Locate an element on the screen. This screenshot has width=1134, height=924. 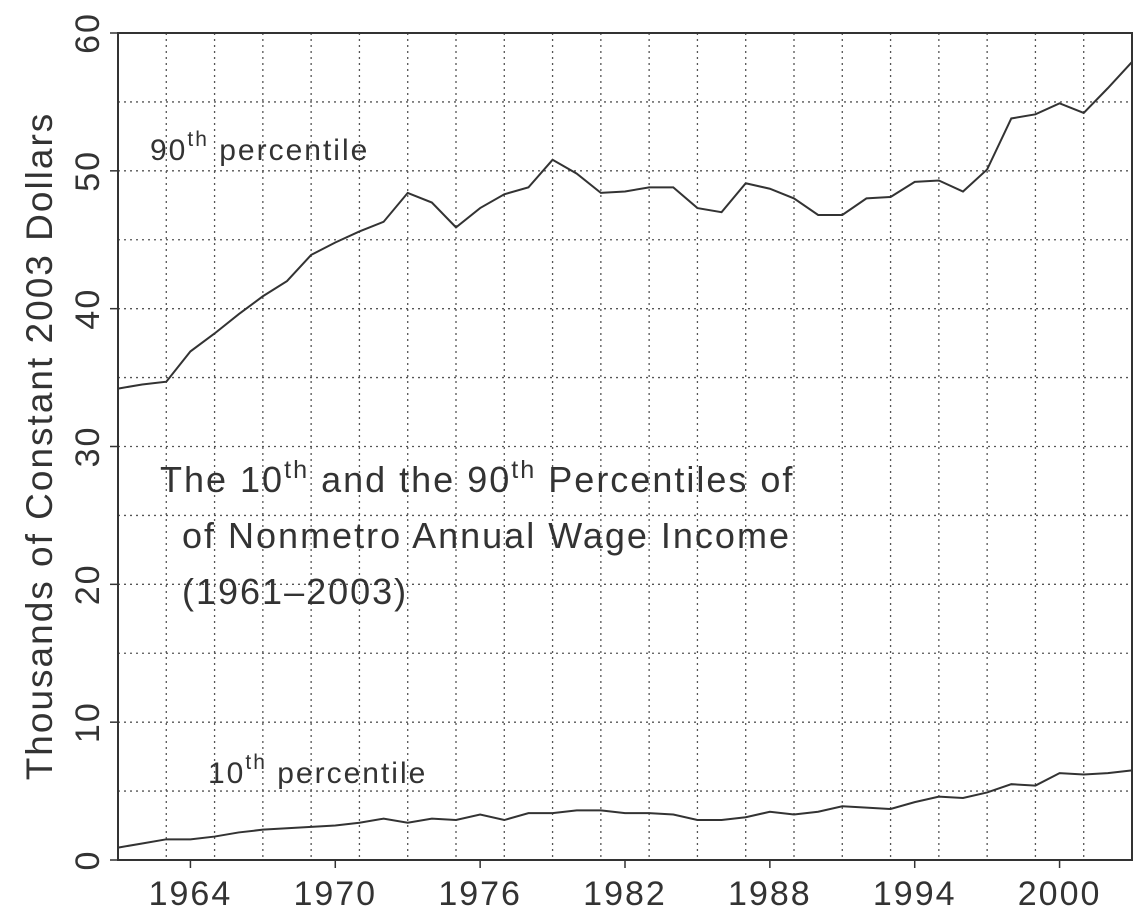
chart-title-part: of Nonmetro Annual Wage Income is located at coordinates (486, 535).